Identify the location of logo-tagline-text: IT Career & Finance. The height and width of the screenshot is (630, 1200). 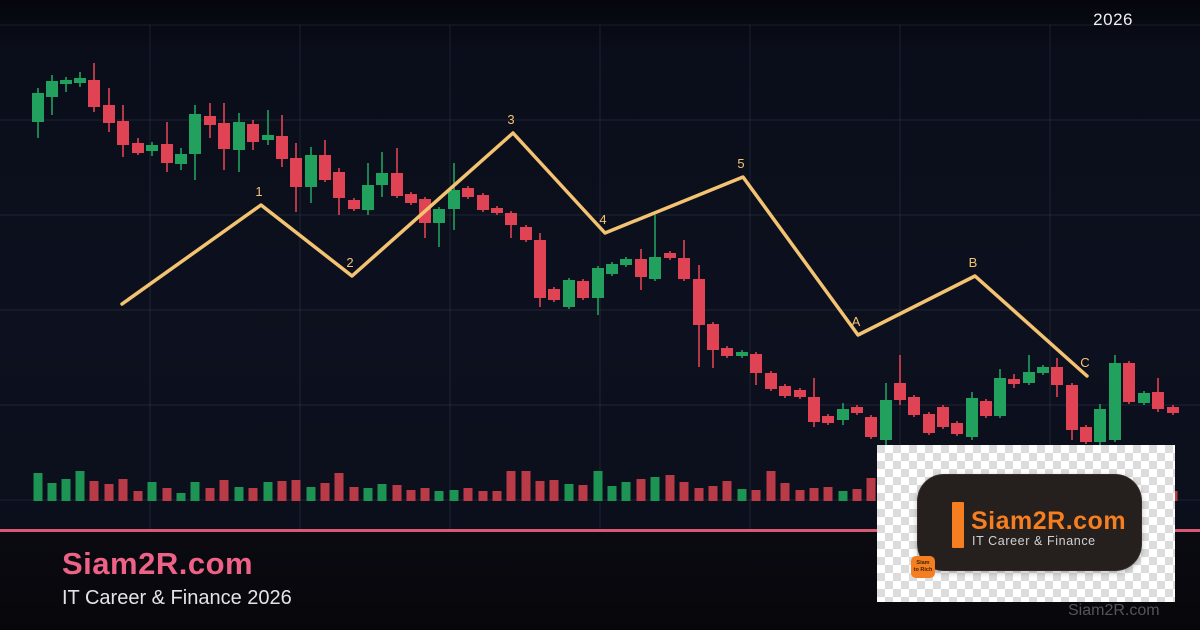
(1034, 541).